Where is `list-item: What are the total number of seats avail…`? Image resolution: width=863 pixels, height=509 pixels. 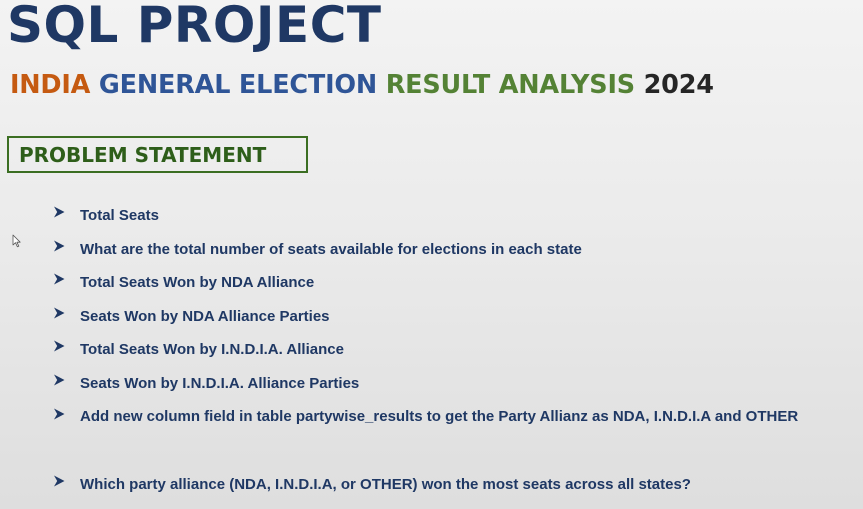
list-item: What are the total number of seats avail… is located at coordinates (452, 250).